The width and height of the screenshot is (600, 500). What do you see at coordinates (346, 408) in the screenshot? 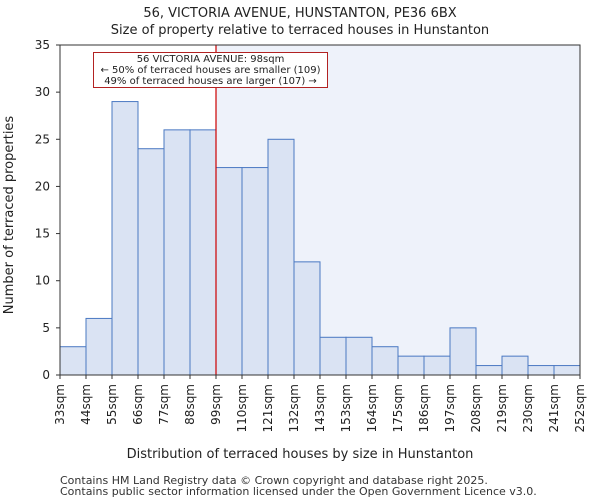
I see `x-tick-label: 153sqm` at bounding box center [346, 408].